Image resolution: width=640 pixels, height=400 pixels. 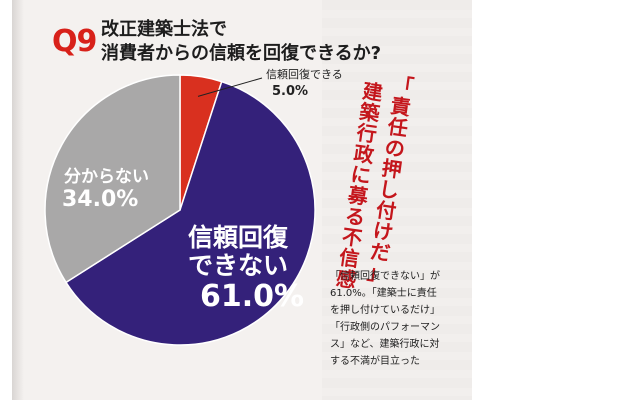 I want to click on slice-0-label: 信頼回復できる, so click(x=304, y=74).